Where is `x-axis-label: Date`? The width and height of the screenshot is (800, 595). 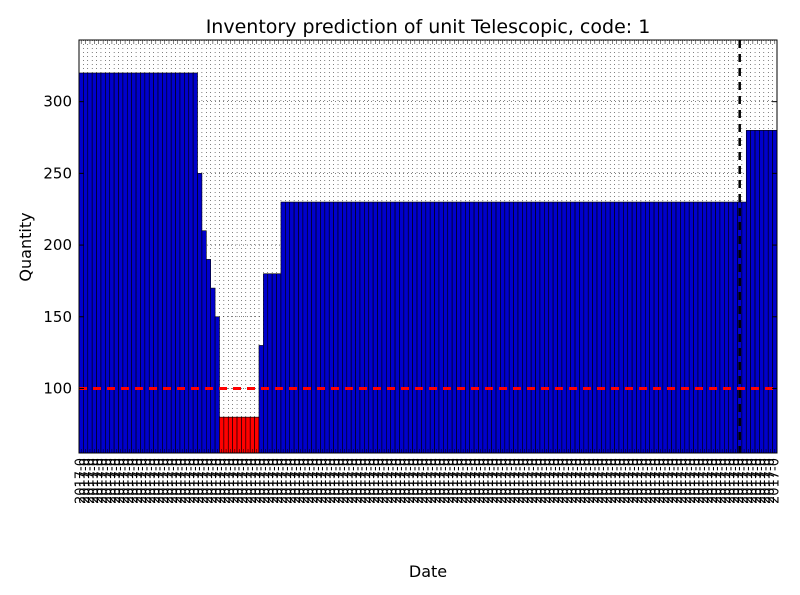
x-axis-label: Date is located at coordinates (428, 571).